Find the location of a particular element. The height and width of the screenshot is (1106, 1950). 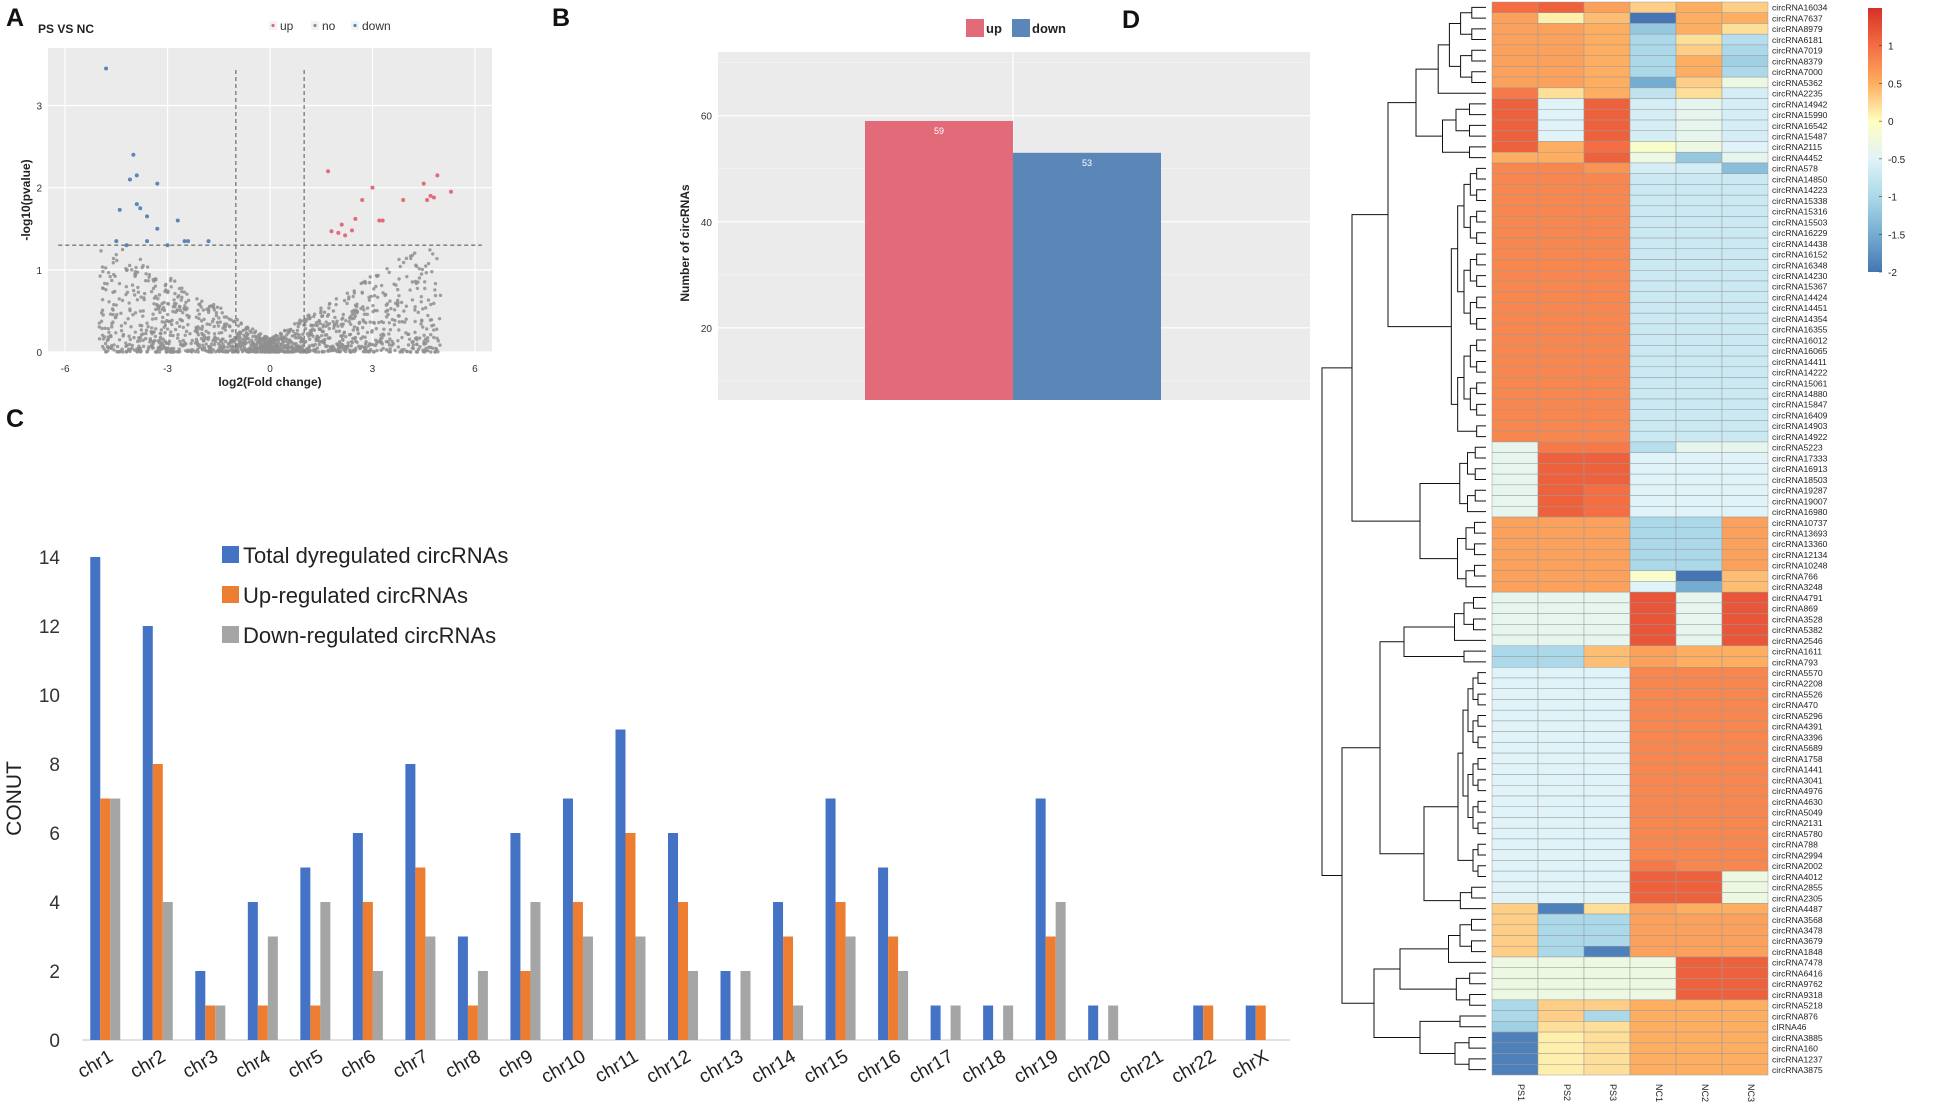

row-label: circRNA8379 is located at coordinates (1797, 61).